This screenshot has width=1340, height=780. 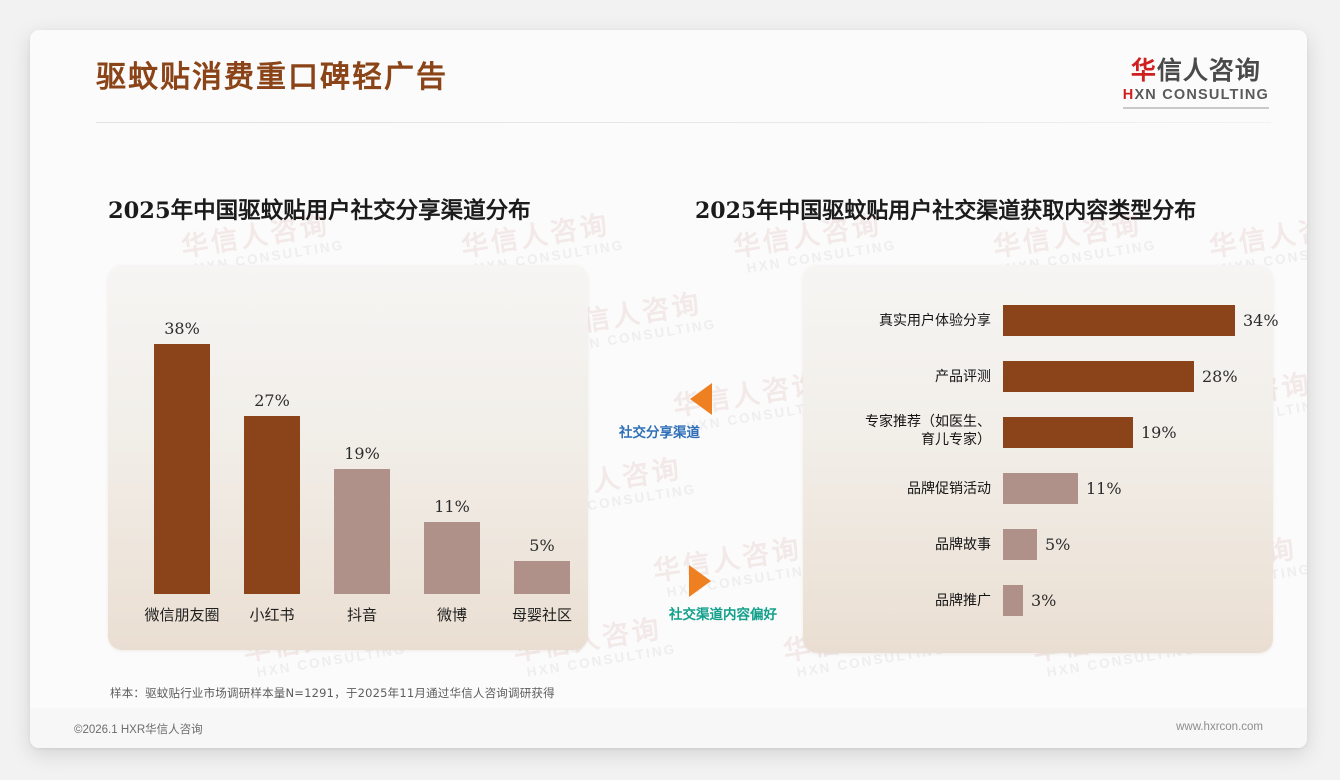 I want to click on watermark-en: HXN CONSULTING, so click(x=641, y=335).